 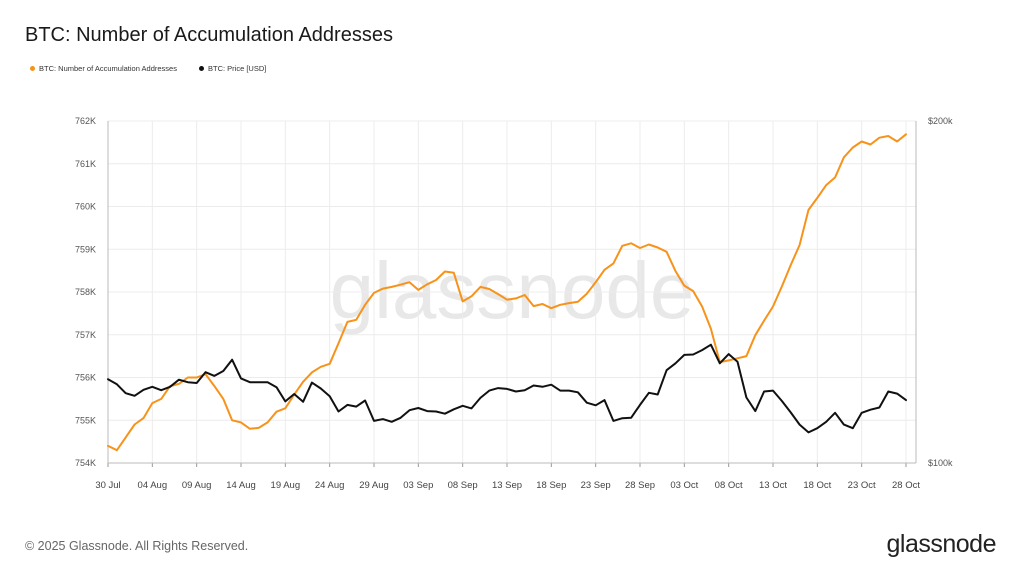 What do you see at coordinates (941, 544) in the screenshot?
I see `glassnode-logo: glassnode` at bounding box center [941, 544].